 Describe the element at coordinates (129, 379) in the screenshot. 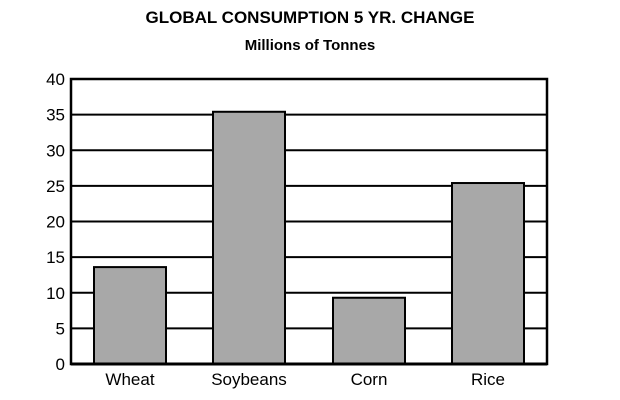

I see `x-tick-label: Wheat` at that location.